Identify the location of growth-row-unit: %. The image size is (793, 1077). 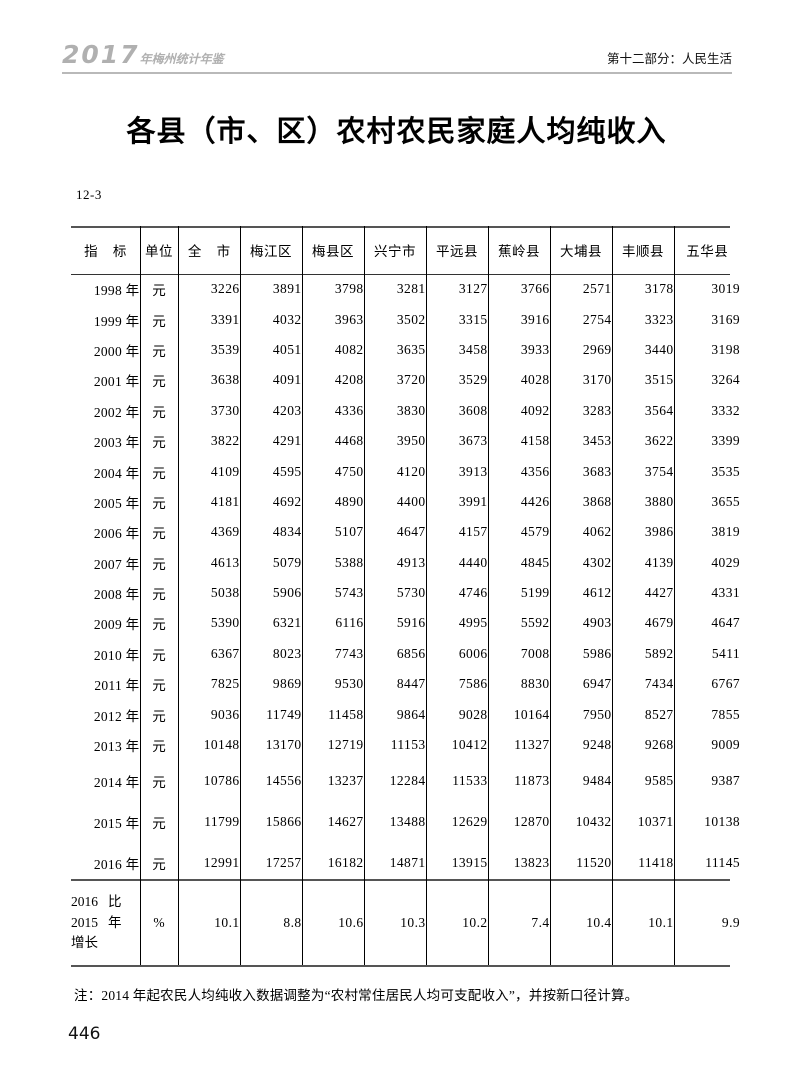
(158, 923).